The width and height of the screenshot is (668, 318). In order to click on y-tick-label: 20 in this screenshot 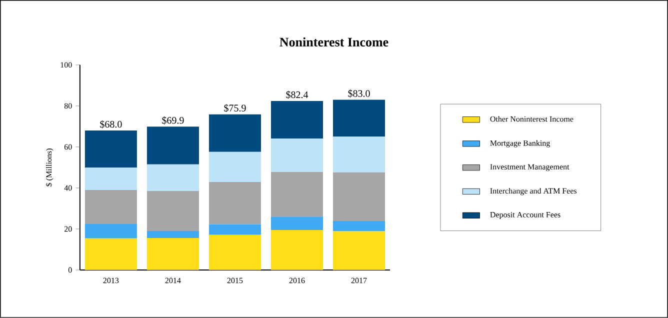, I will do `click(68, 229)`.